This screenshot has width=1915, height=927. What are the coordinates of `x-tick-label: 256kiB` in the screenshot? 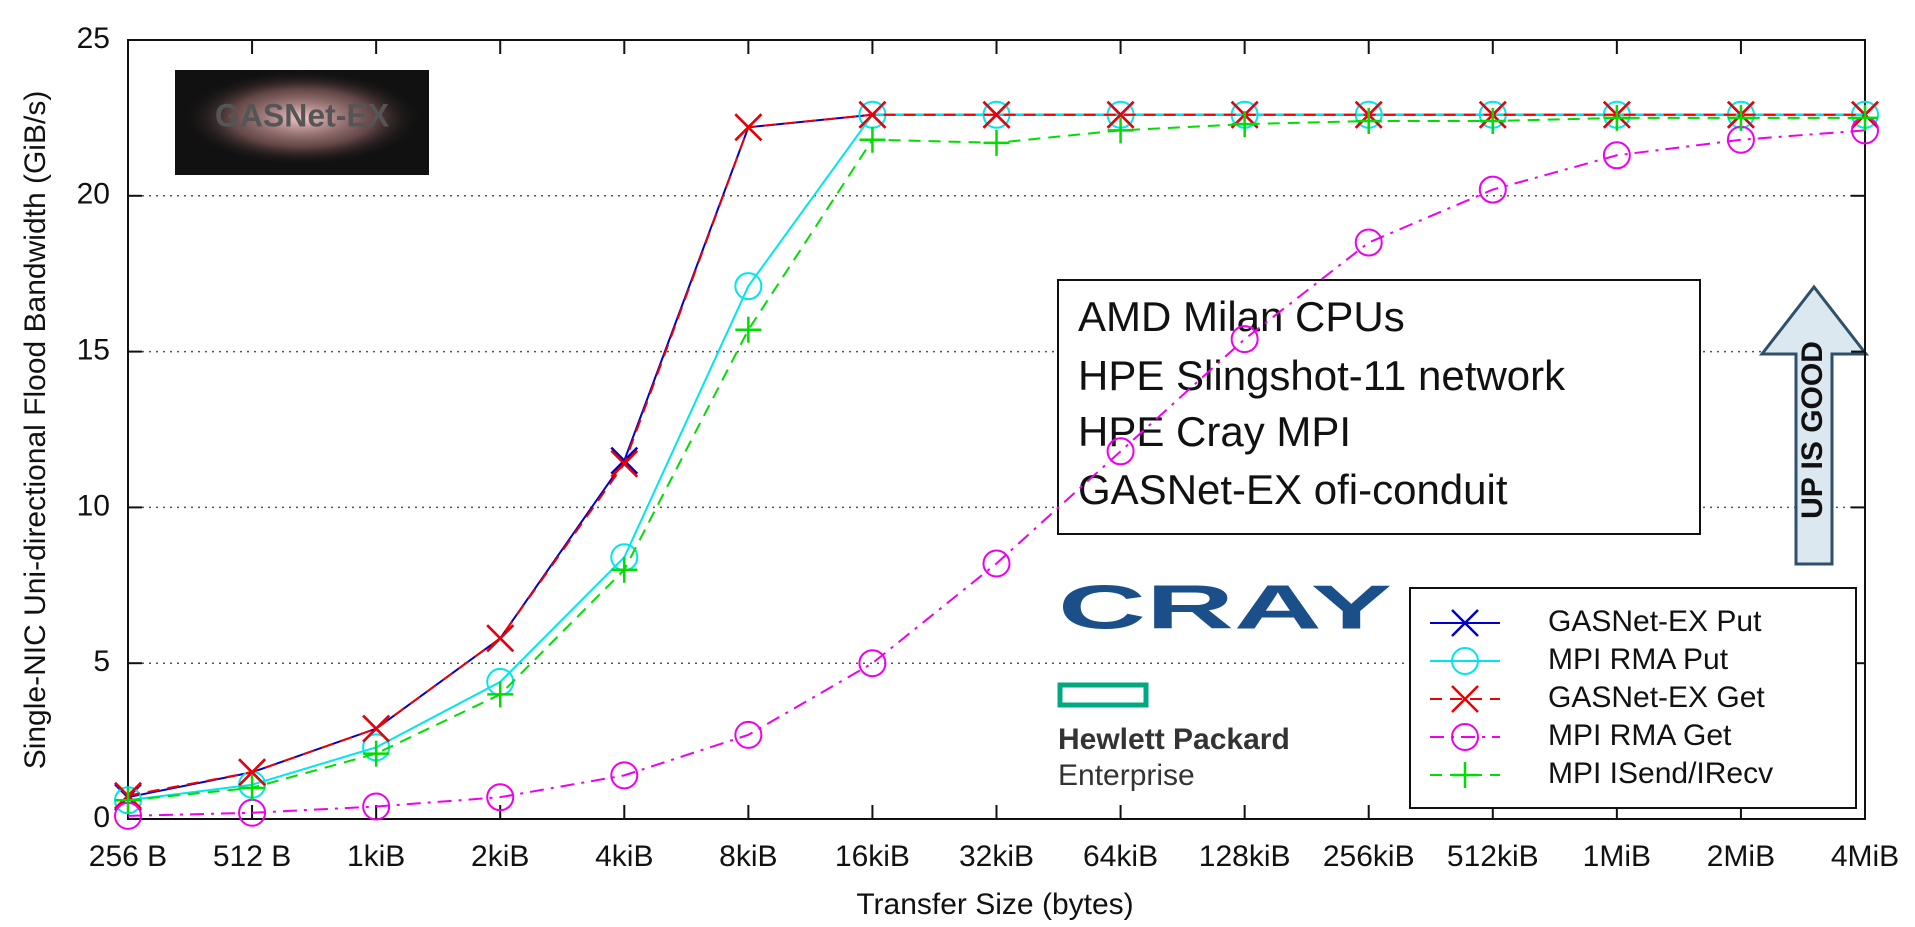 It's located at (1369, 856).